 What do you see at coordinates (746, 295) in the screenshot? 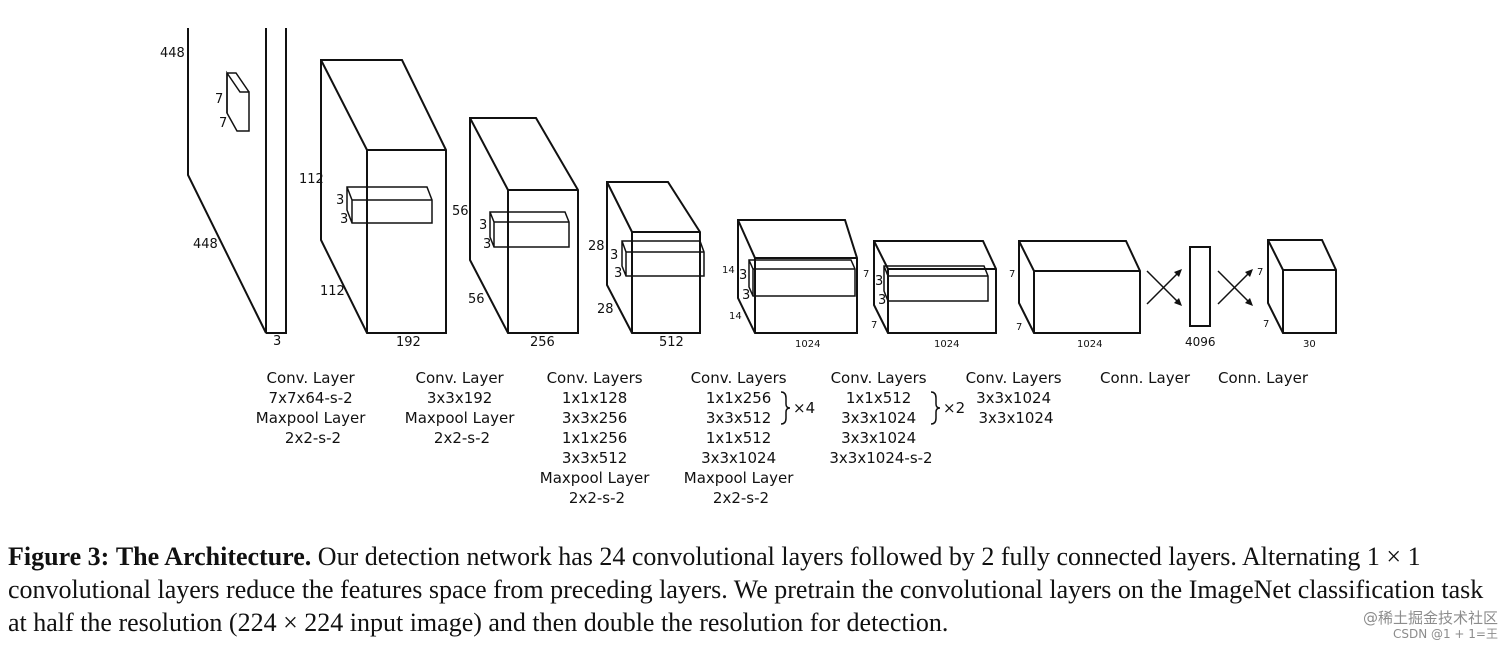
I see `dim-l4-kernel-w: 3` at bounding box center [746, 295].